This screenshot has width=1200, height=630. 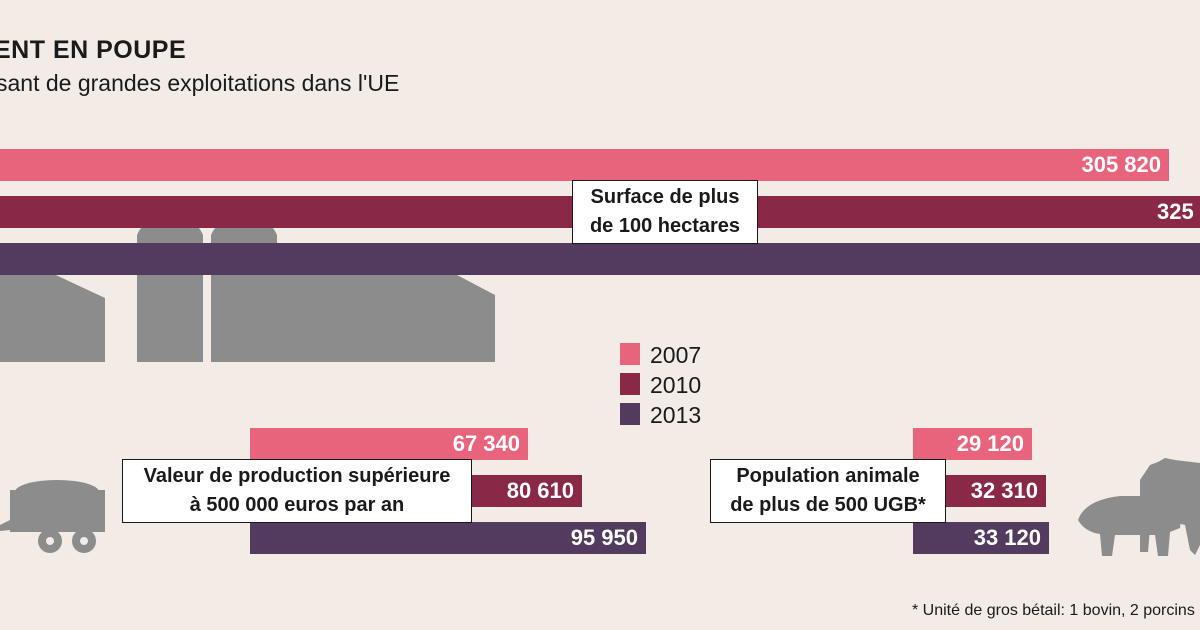 What do you see at coordinates (1007, 537) in the screenshot?
I see `value-livestock-2013: 33 120` at bounding box center [1007, 537].